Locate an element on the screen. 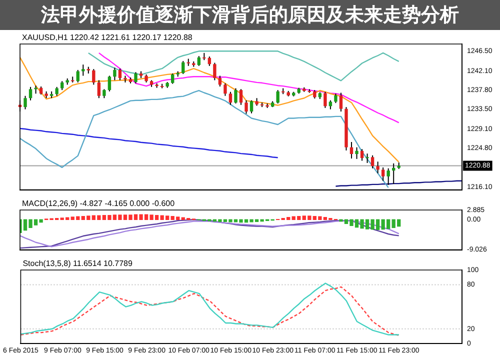 Image resolution: width=500 pixels, height=362 pixels. text: MACD(12,26,9) -4.827 -4.165 0.000 -0.600 is located at coordinates (99, 203).